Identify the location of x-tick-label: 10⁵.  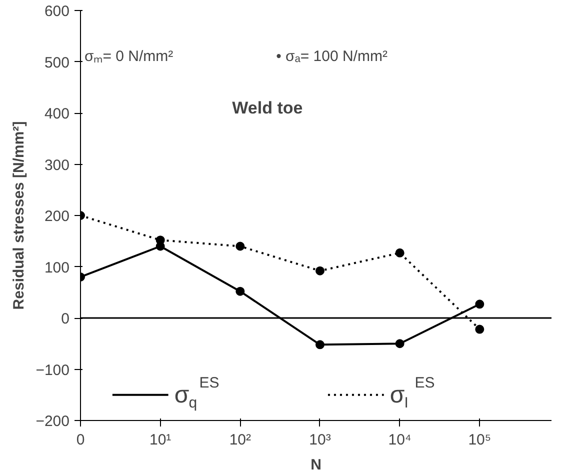
(480, 440).